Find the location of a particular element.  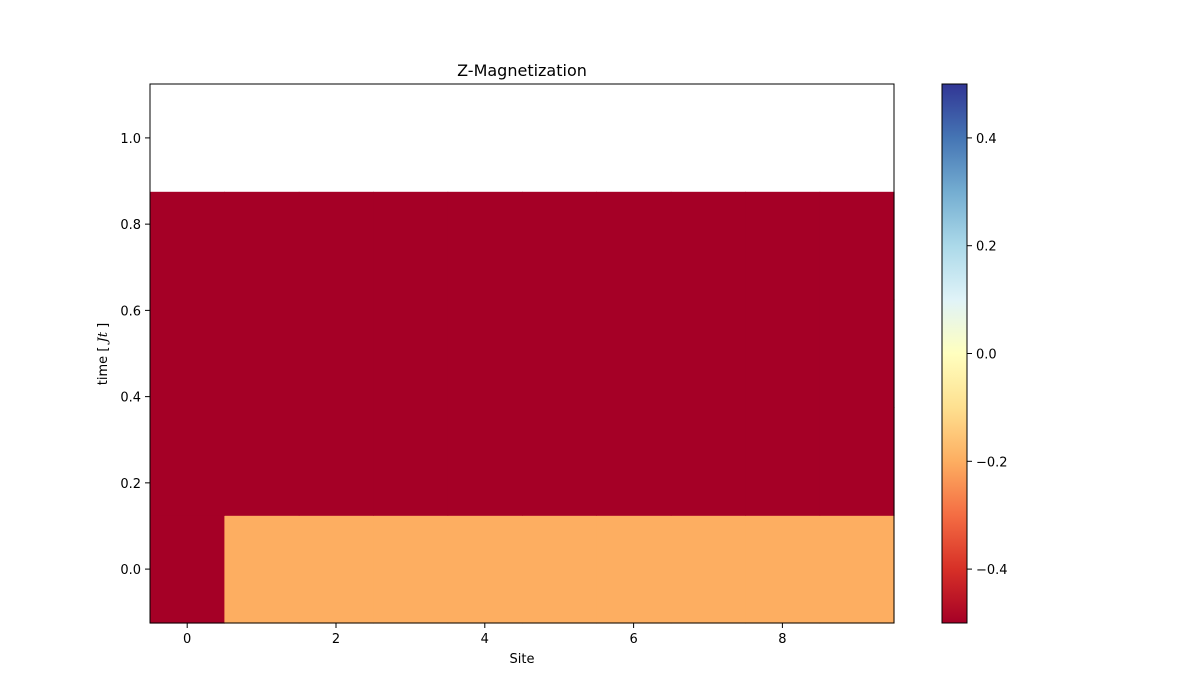

y-tick-label: 0.0 is located at coordinates (130, 570).